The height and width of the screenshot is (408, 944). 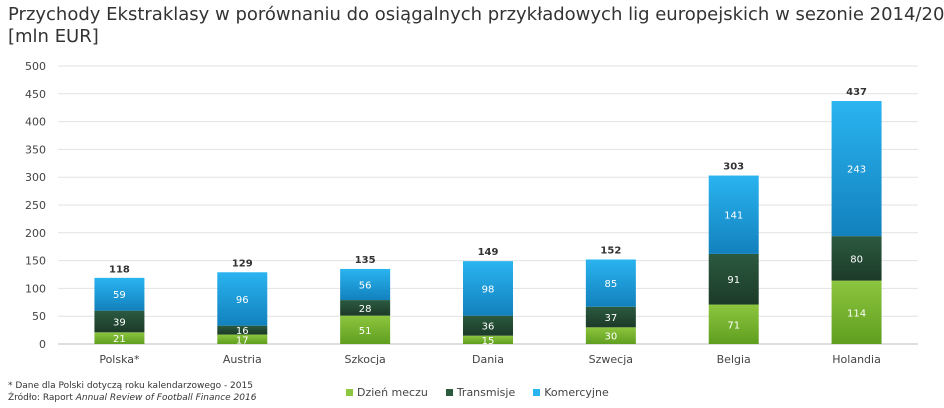 I want to click on legend-label-commercial: Komercyjne, so click(x=576, y=392).